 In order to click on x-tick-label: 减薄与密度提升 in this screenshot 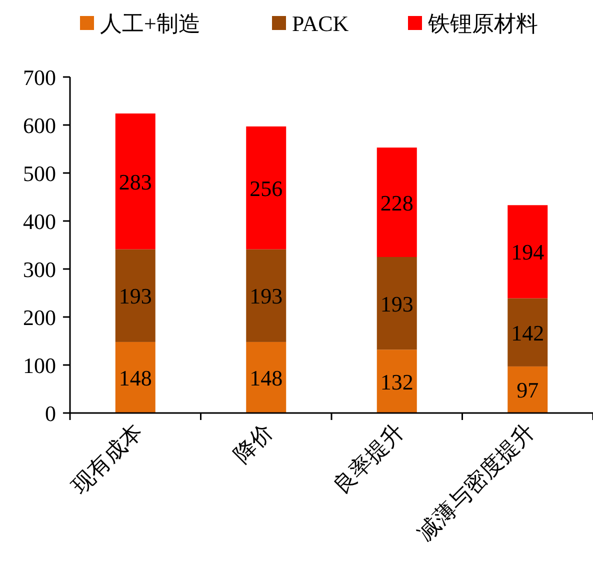, I will do `click(476, 482)`.